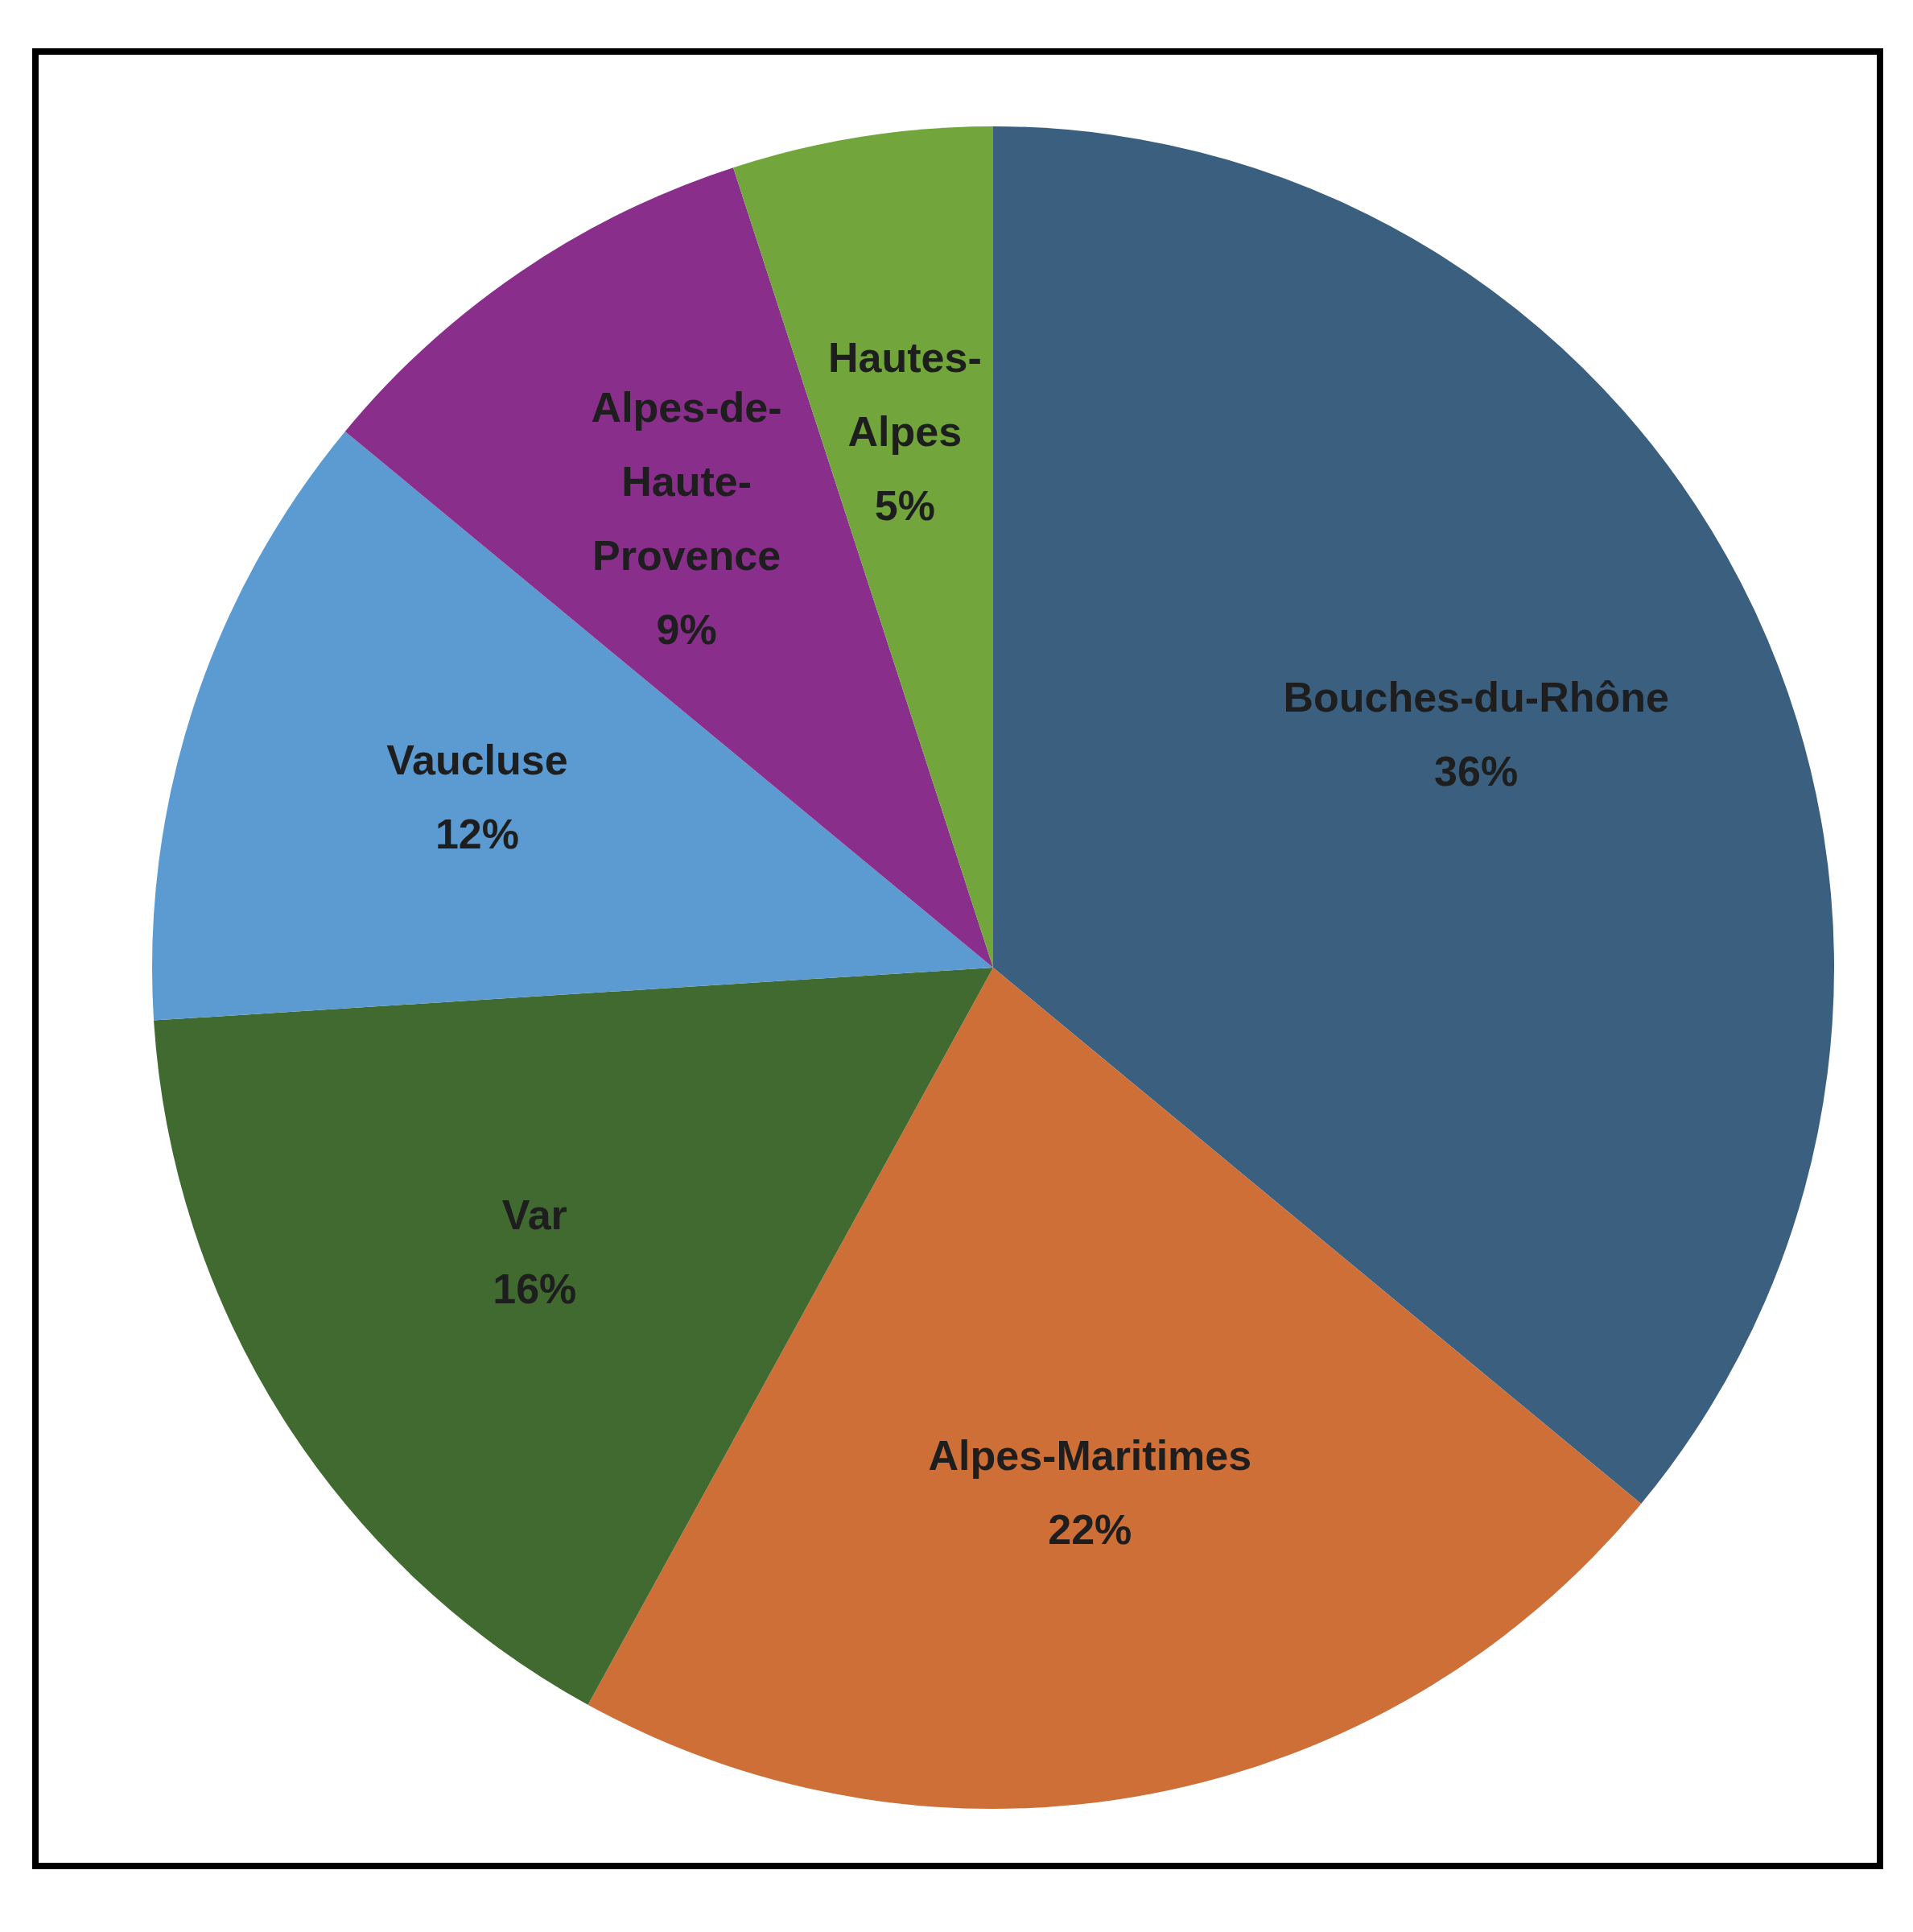  I want to click on data-label: 16%, so click(535, 1289).